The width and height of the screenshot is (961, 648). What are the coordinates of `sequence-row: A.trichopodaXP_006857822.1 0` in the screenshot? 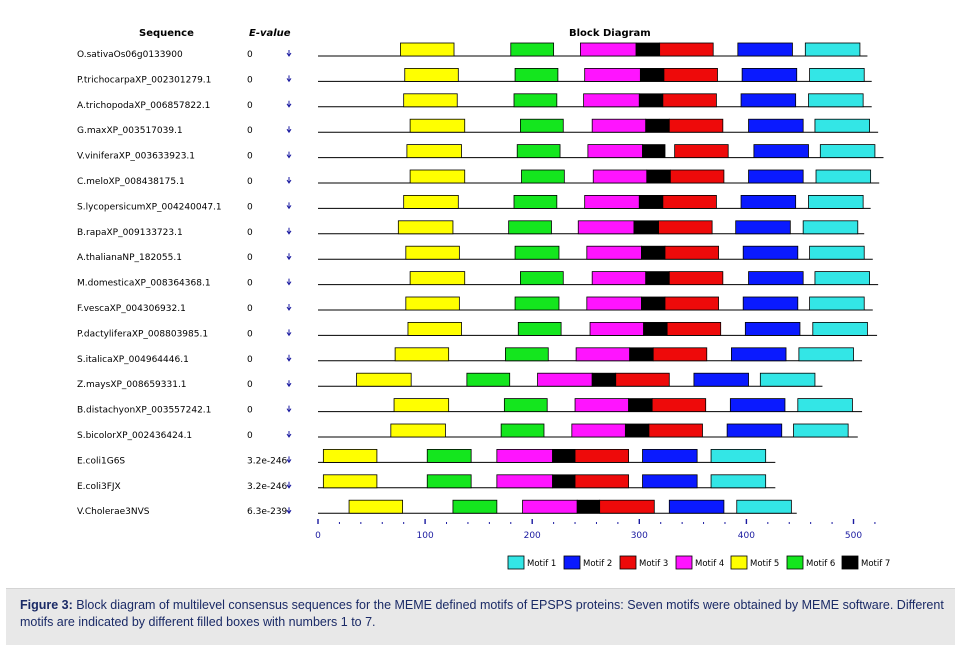 It's located at (474, 102).